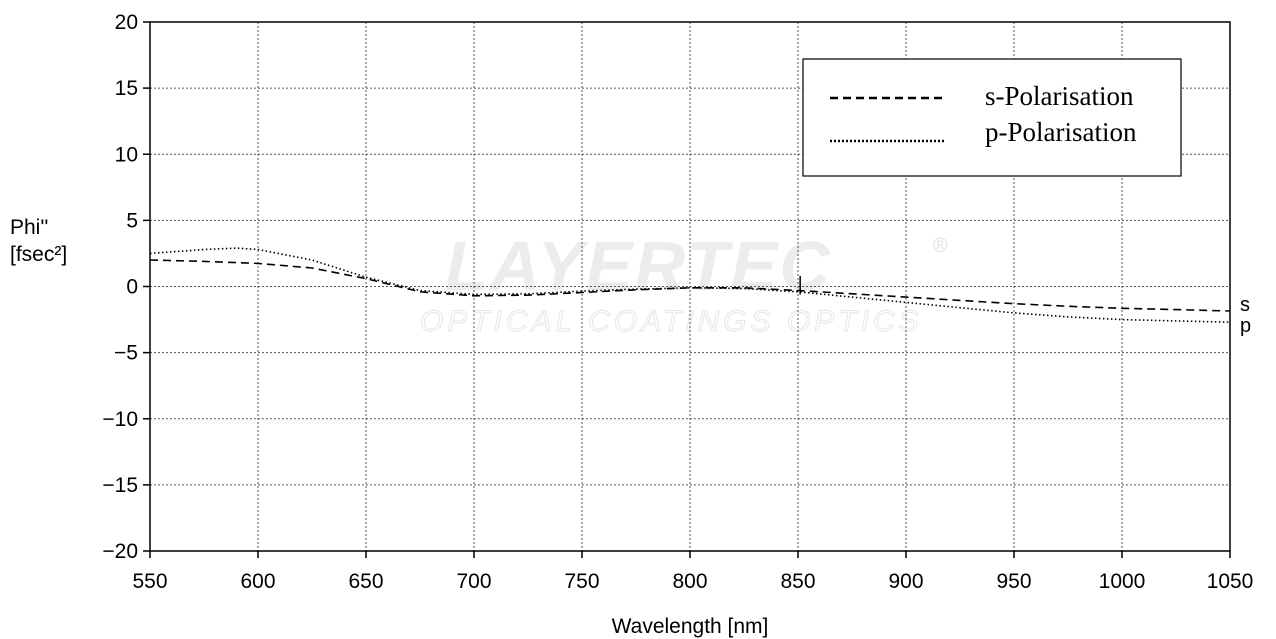 Image resolution: width=1276 pixels, height=639 pixels. I want to click on x-tick-labels: 550 600 650 700 750 800 850 900 950 1000 1050, so click(692, 581).